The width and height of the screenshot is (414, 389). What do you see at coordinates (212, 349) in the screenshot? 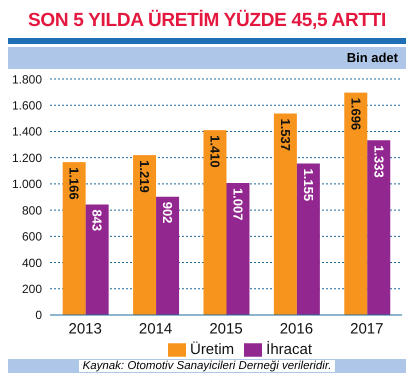
I see `legend-label: Üretim` at bounding box center [212, 349].